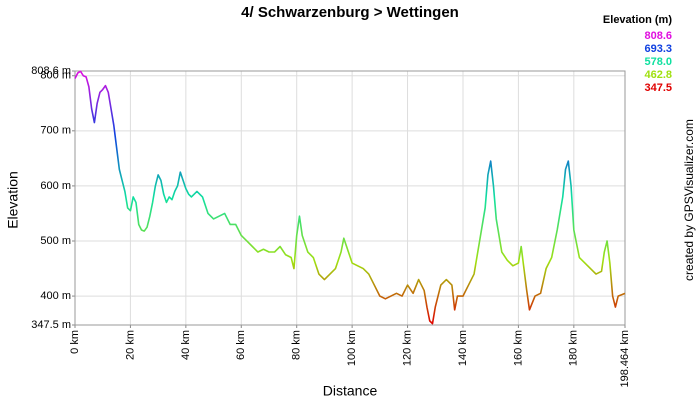 The height and width of the screenshot is (400, 700). Describe the element at coordinates (297, 345) in the screenshot. I see `x-tick-label: 80 km` at that location.